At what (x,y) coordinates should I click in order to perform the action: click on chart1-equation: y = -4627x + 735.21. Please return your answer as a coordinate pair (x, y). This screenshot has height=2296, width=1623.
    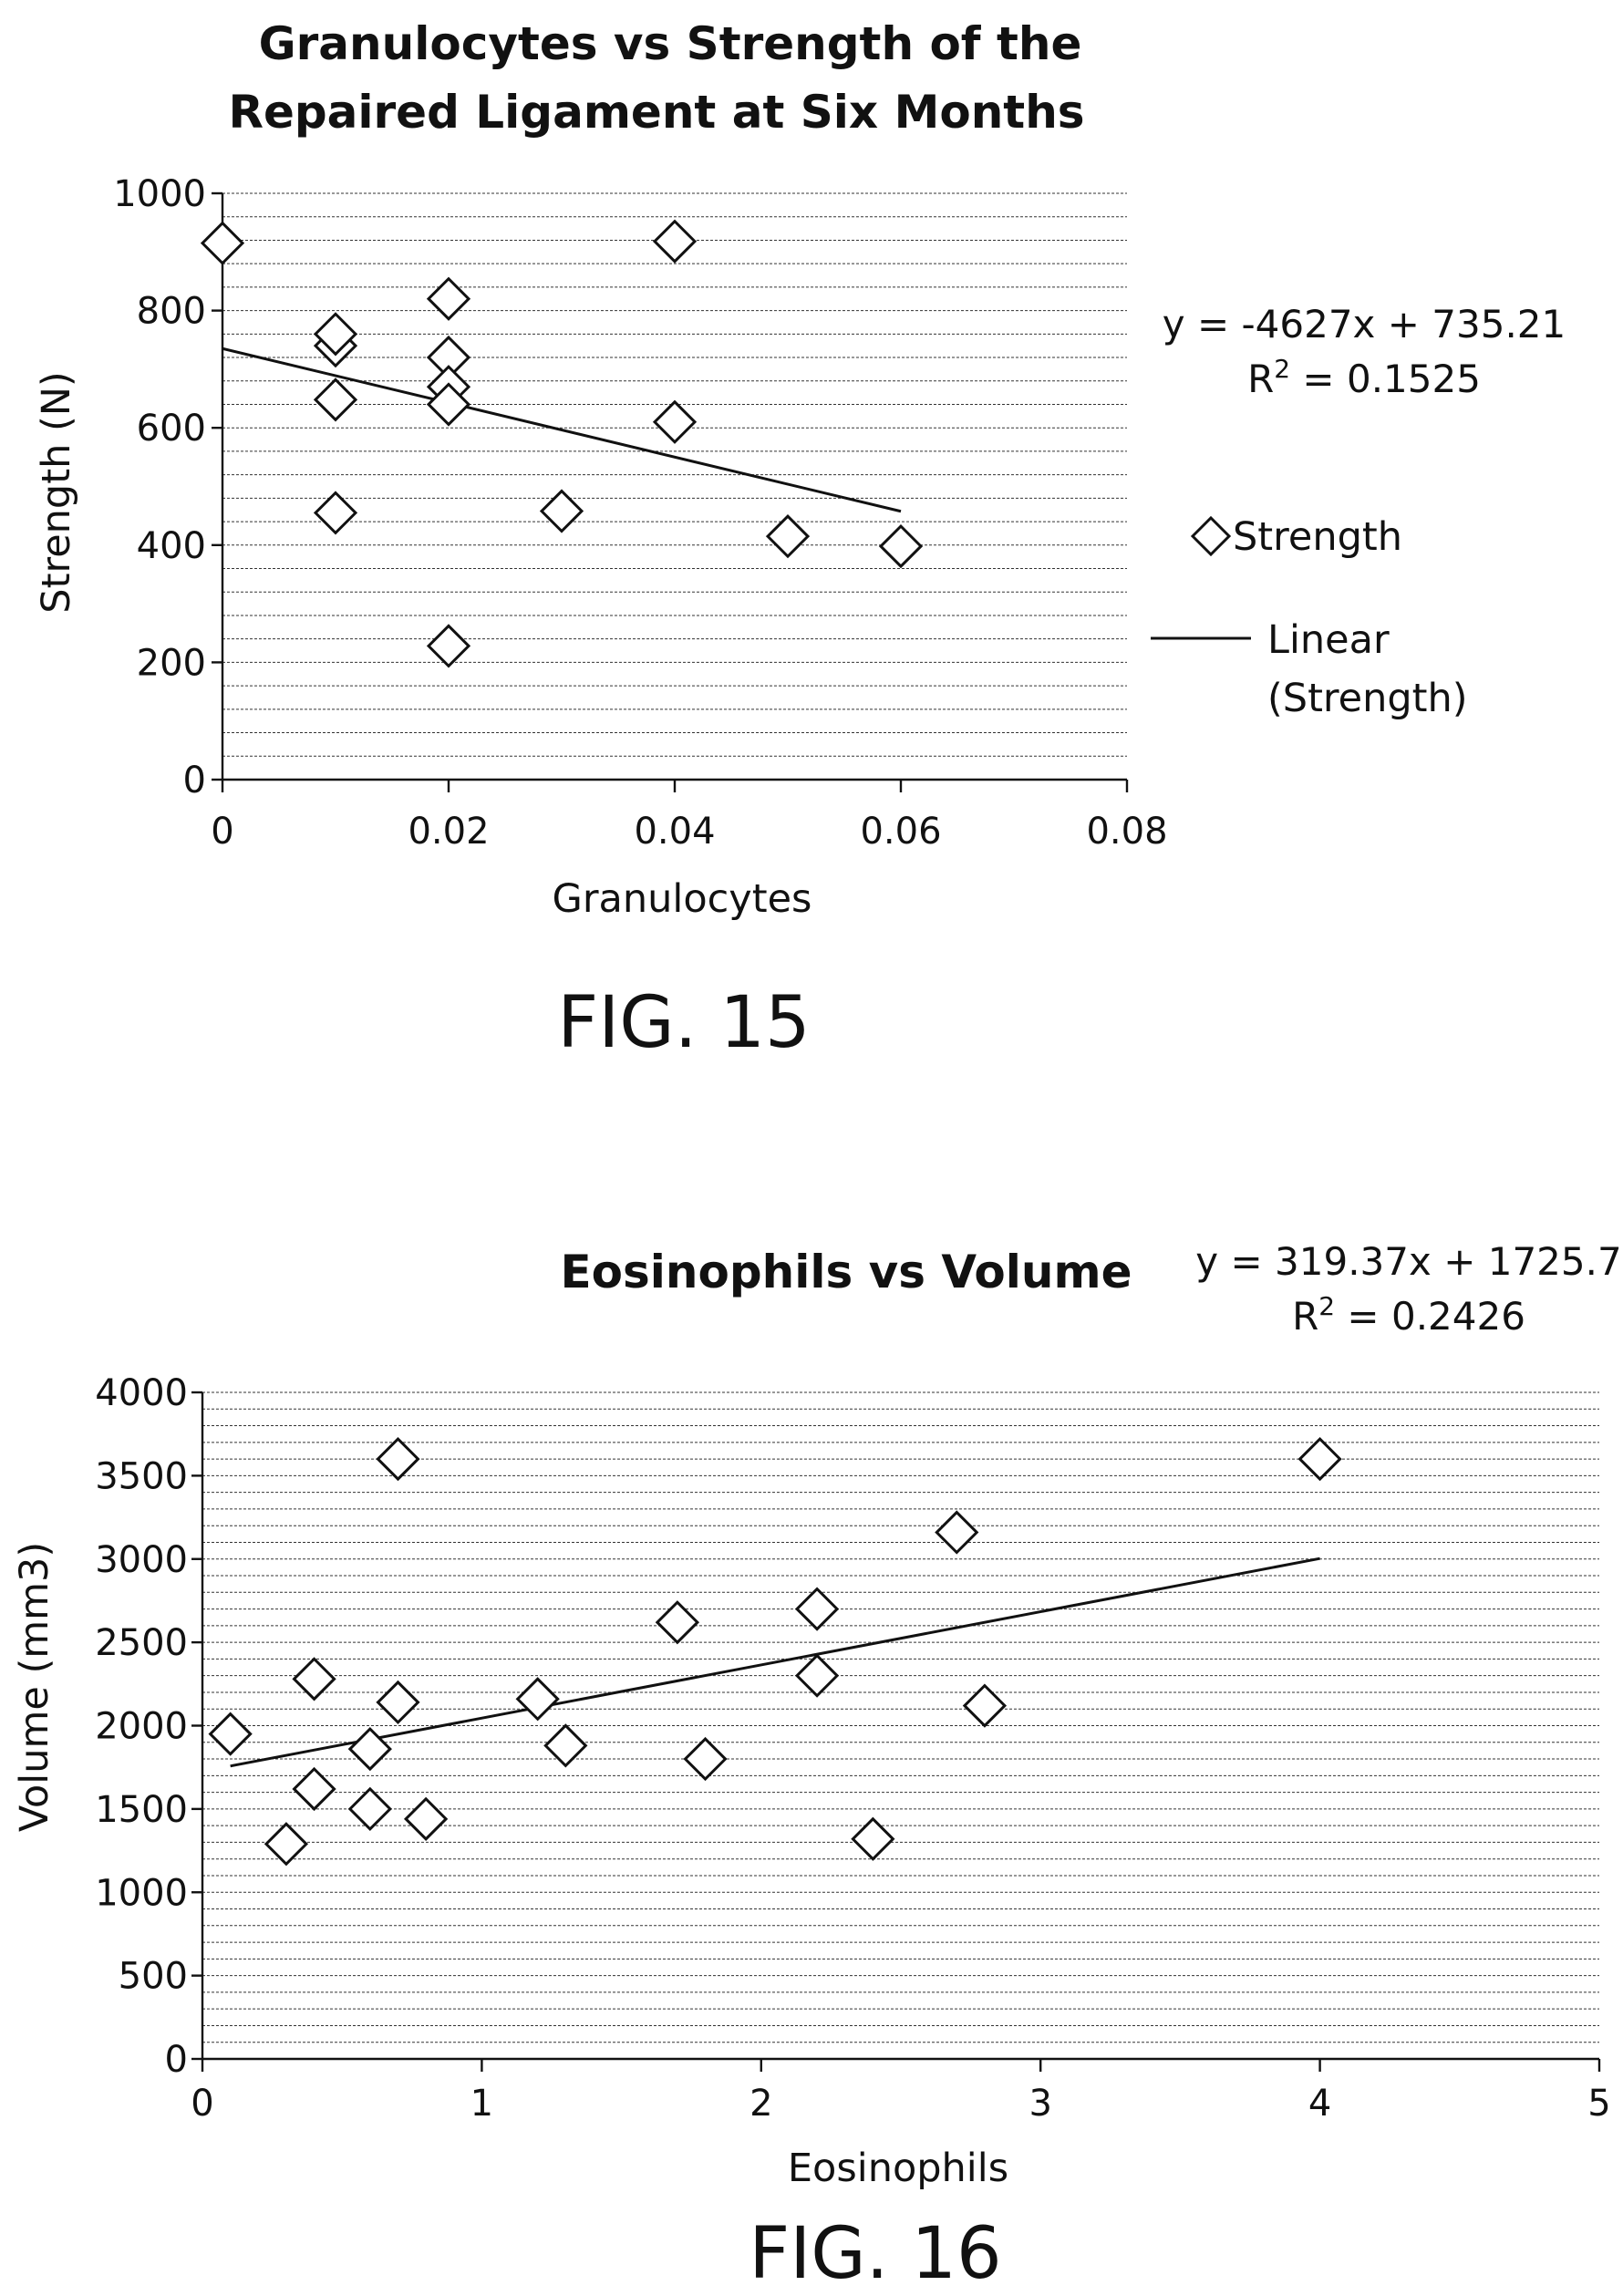
    Looking at the image, I should click on (1364, 324).